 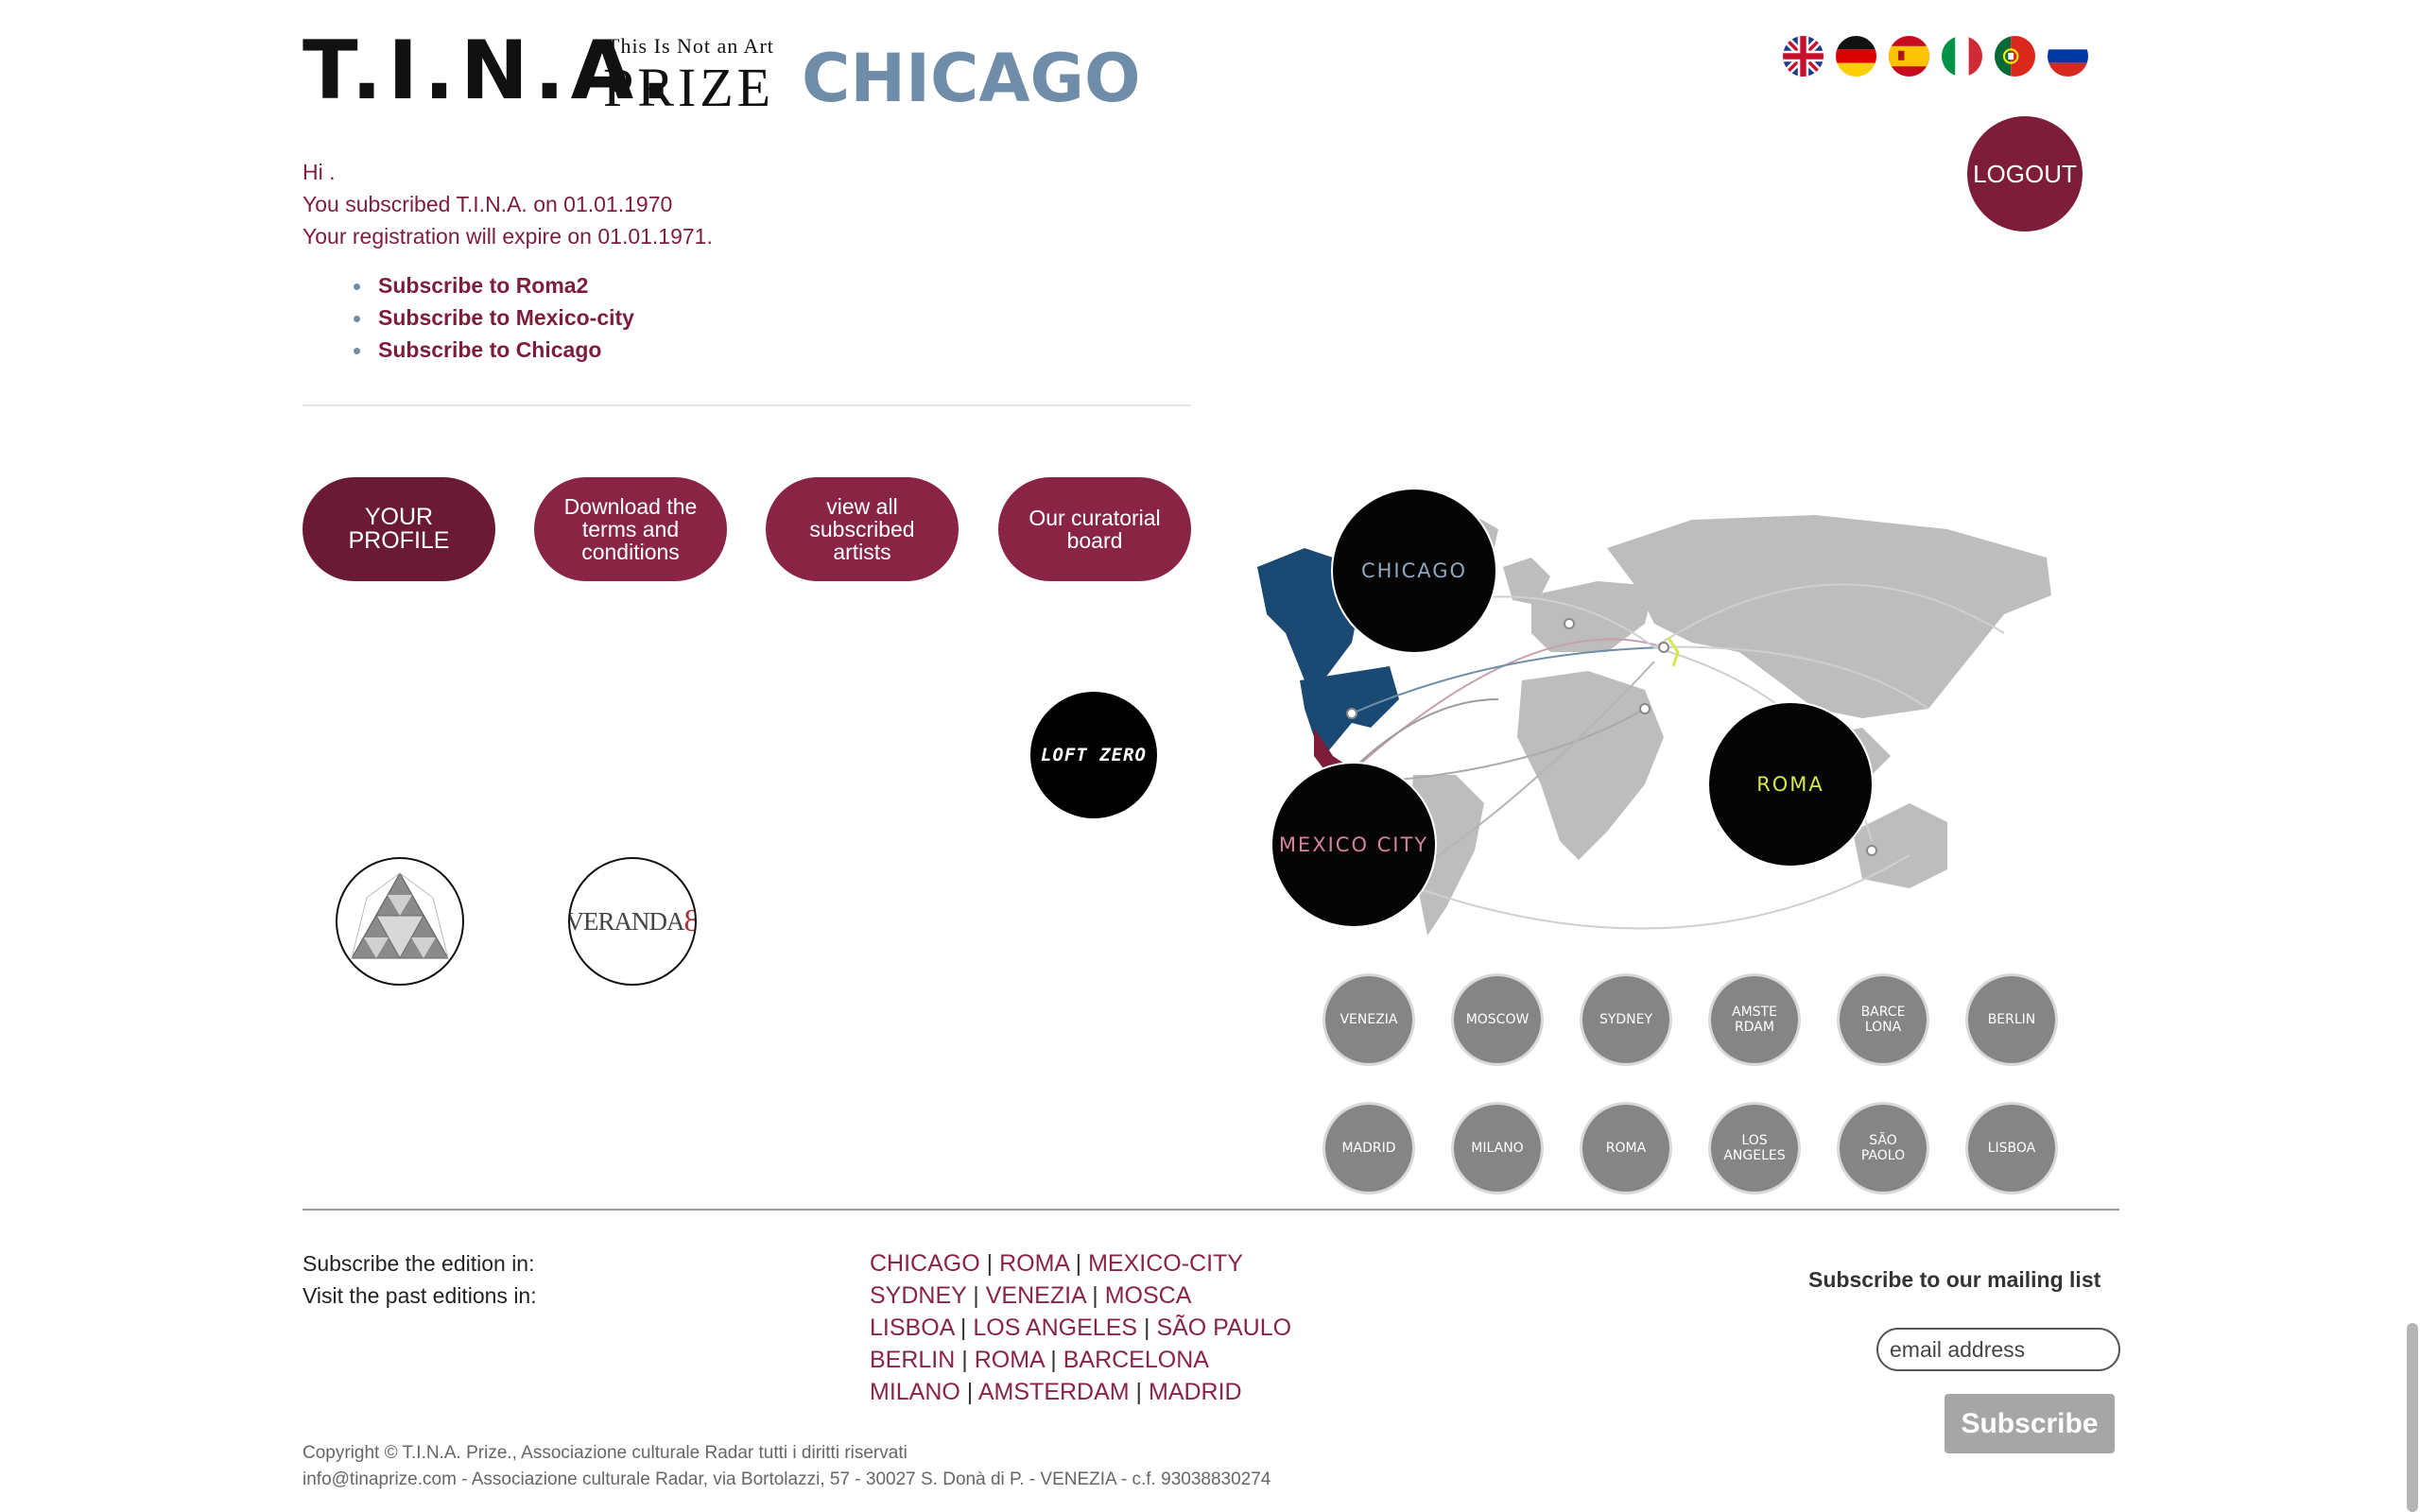 I want to click on footer-link-berlin: BERLIN, so click(x=913, y=1360).